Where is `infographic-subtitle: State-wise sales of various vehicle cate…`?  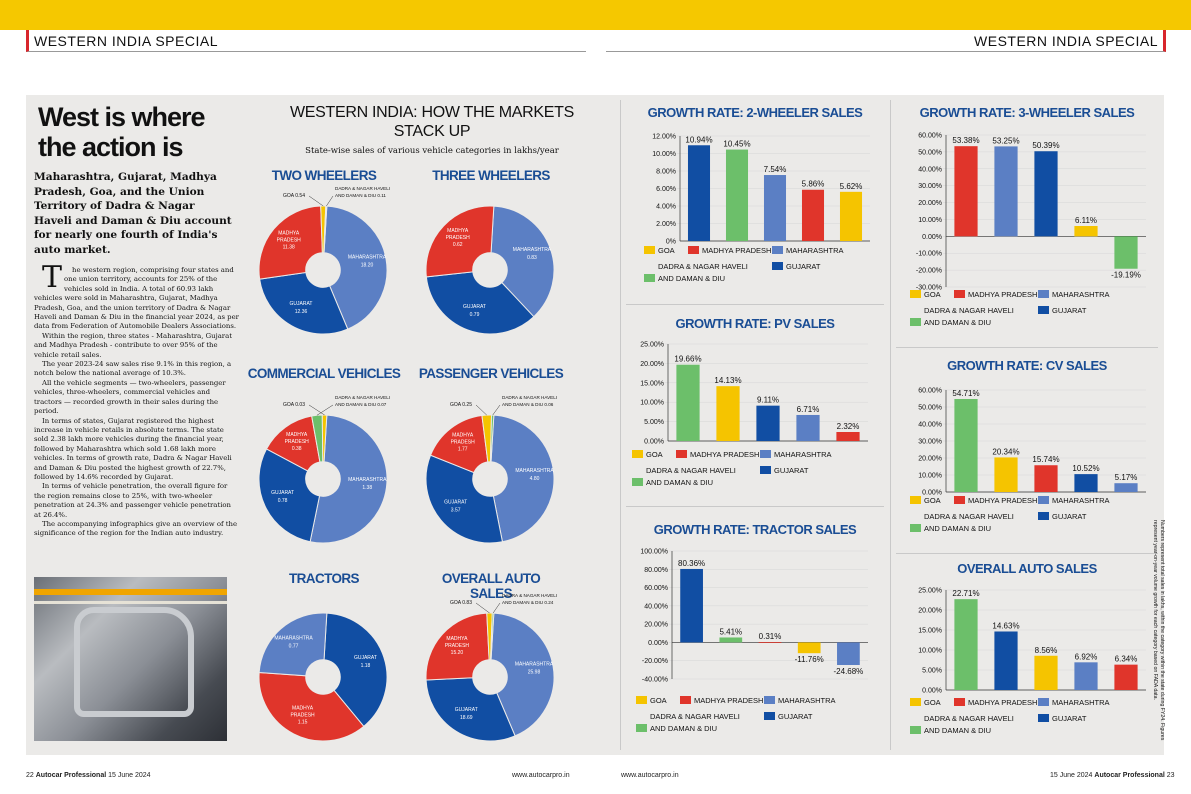
infographic-subtitle: State-wise sales of various vehicle cate… is located at coordinates (432, 151).